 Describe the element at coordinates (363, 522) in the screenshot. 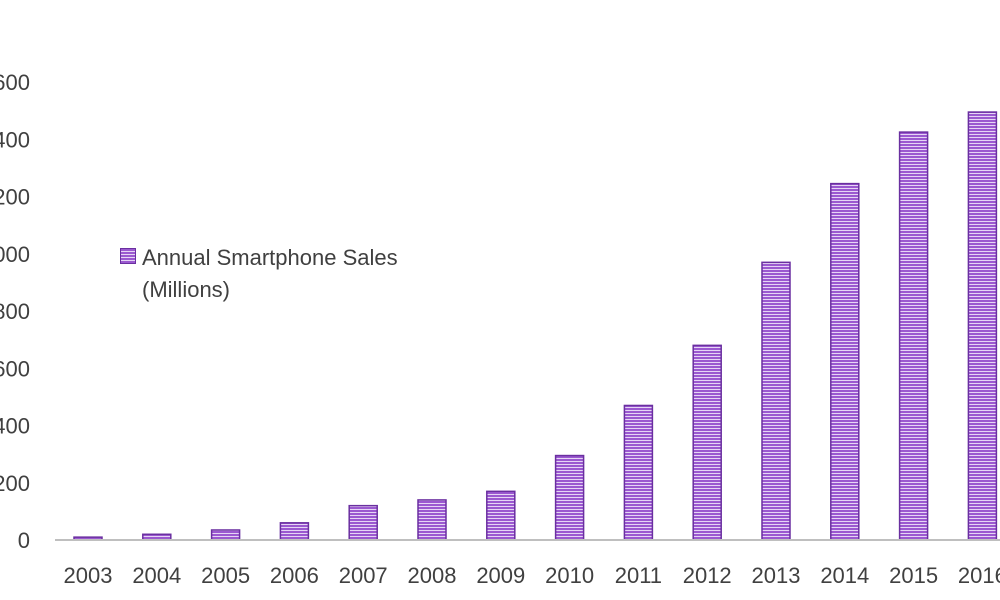

I see `bar-2007` at that location.